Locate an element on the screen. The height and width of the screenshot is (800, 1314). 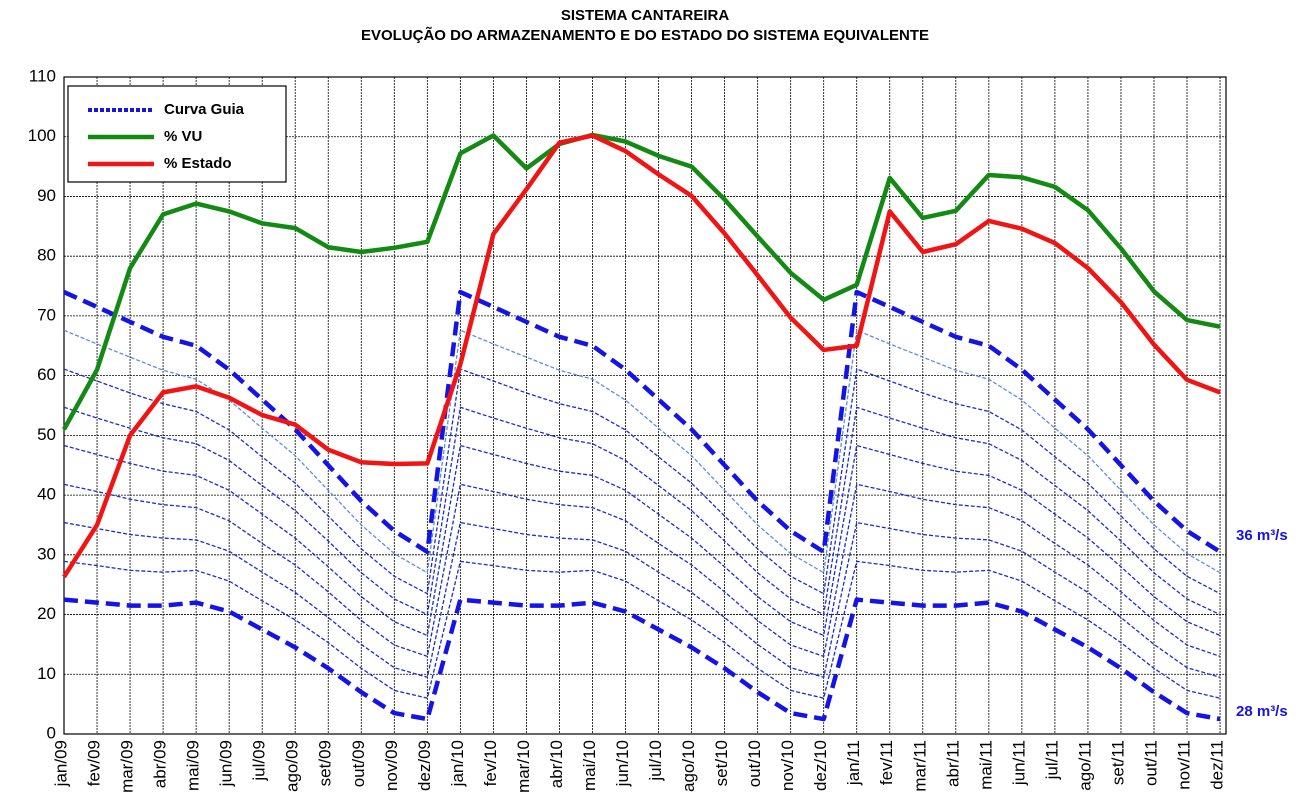
x-tick-label: jun/11 is located at coordinates (1018, 763).